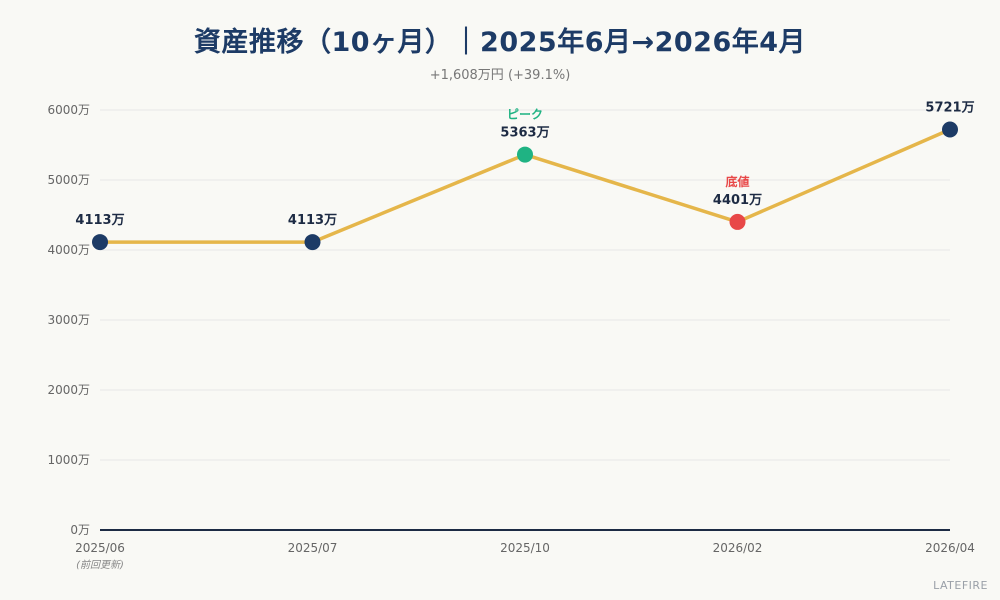 The image size is (1000, 600). Describe the element at coordinates (68, 460) in the screenshot. I see `y-tick-label: 1000万` at that location.